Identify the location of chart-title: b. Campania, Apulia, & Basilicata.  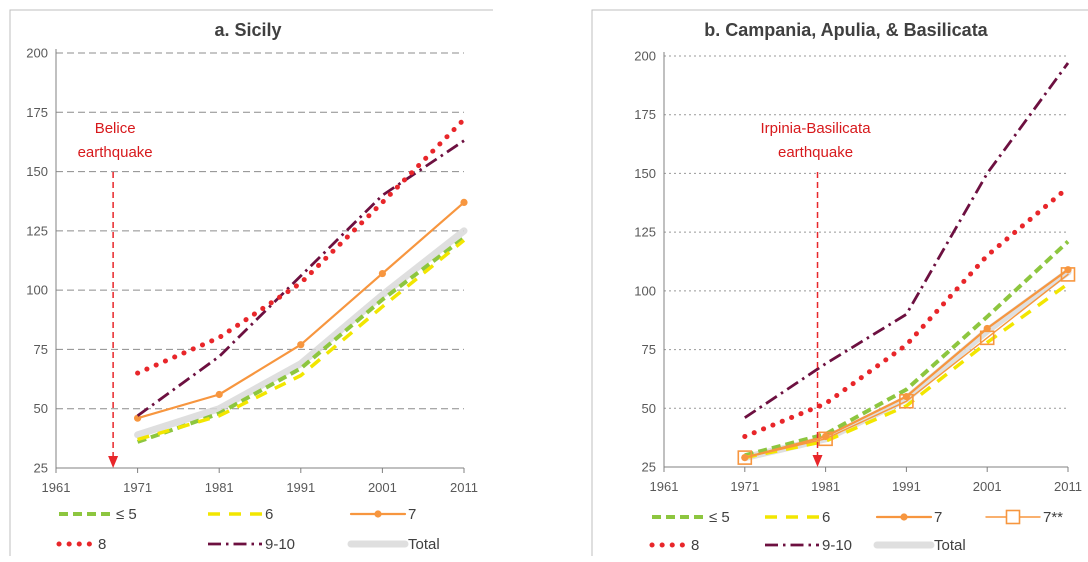
(846, 30).